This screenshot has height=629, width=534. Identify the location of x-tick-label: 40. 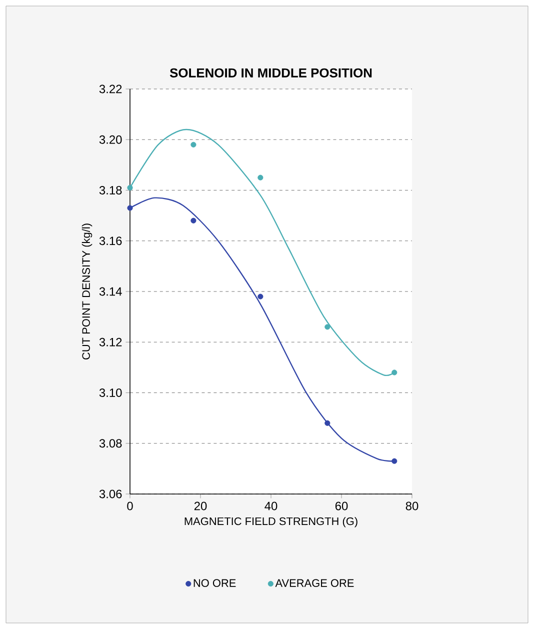
(271, 506).